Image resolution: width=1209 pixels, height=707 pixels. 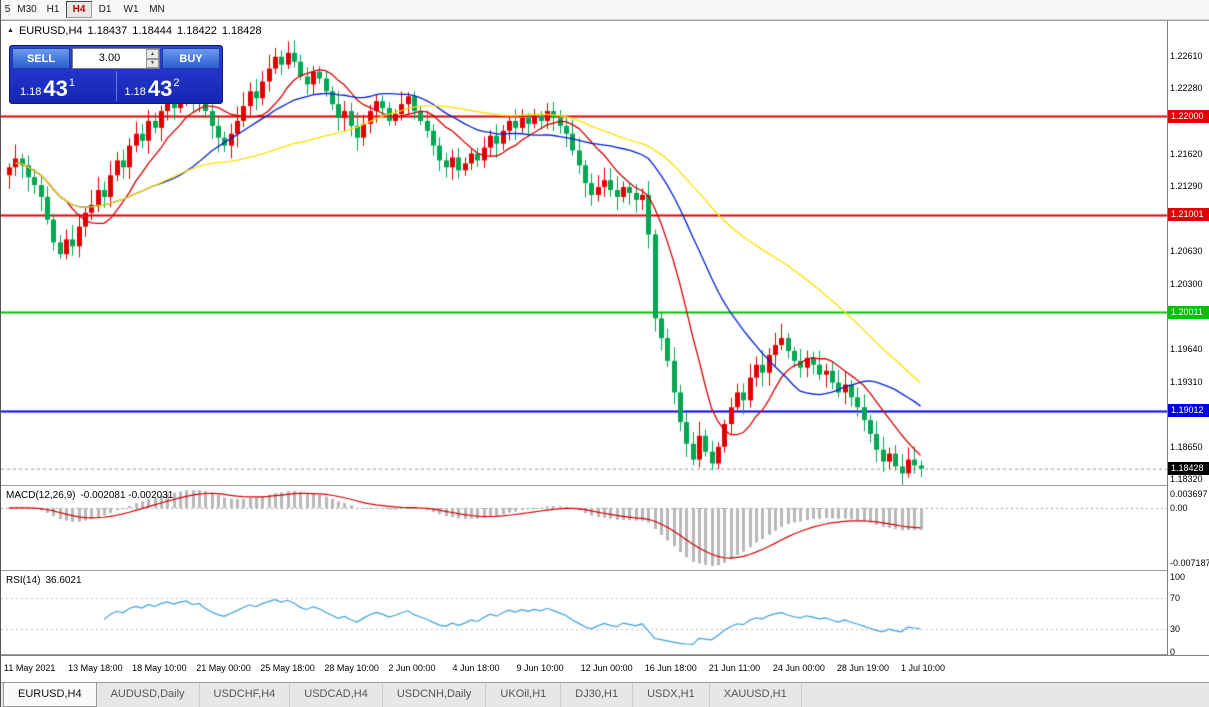 I want to click on level-price-tag: 1.22000, so click(x=1188, y=116).